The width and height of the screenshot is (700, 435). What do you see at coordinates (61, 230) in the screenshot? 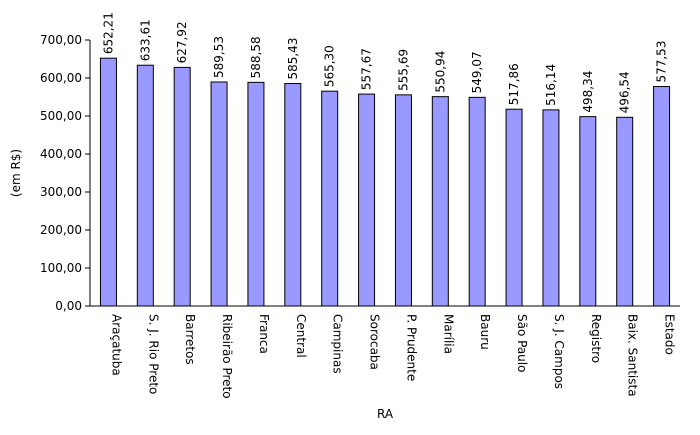
I see `y-tick-label: 200,00` at bounding box center [61, 230].